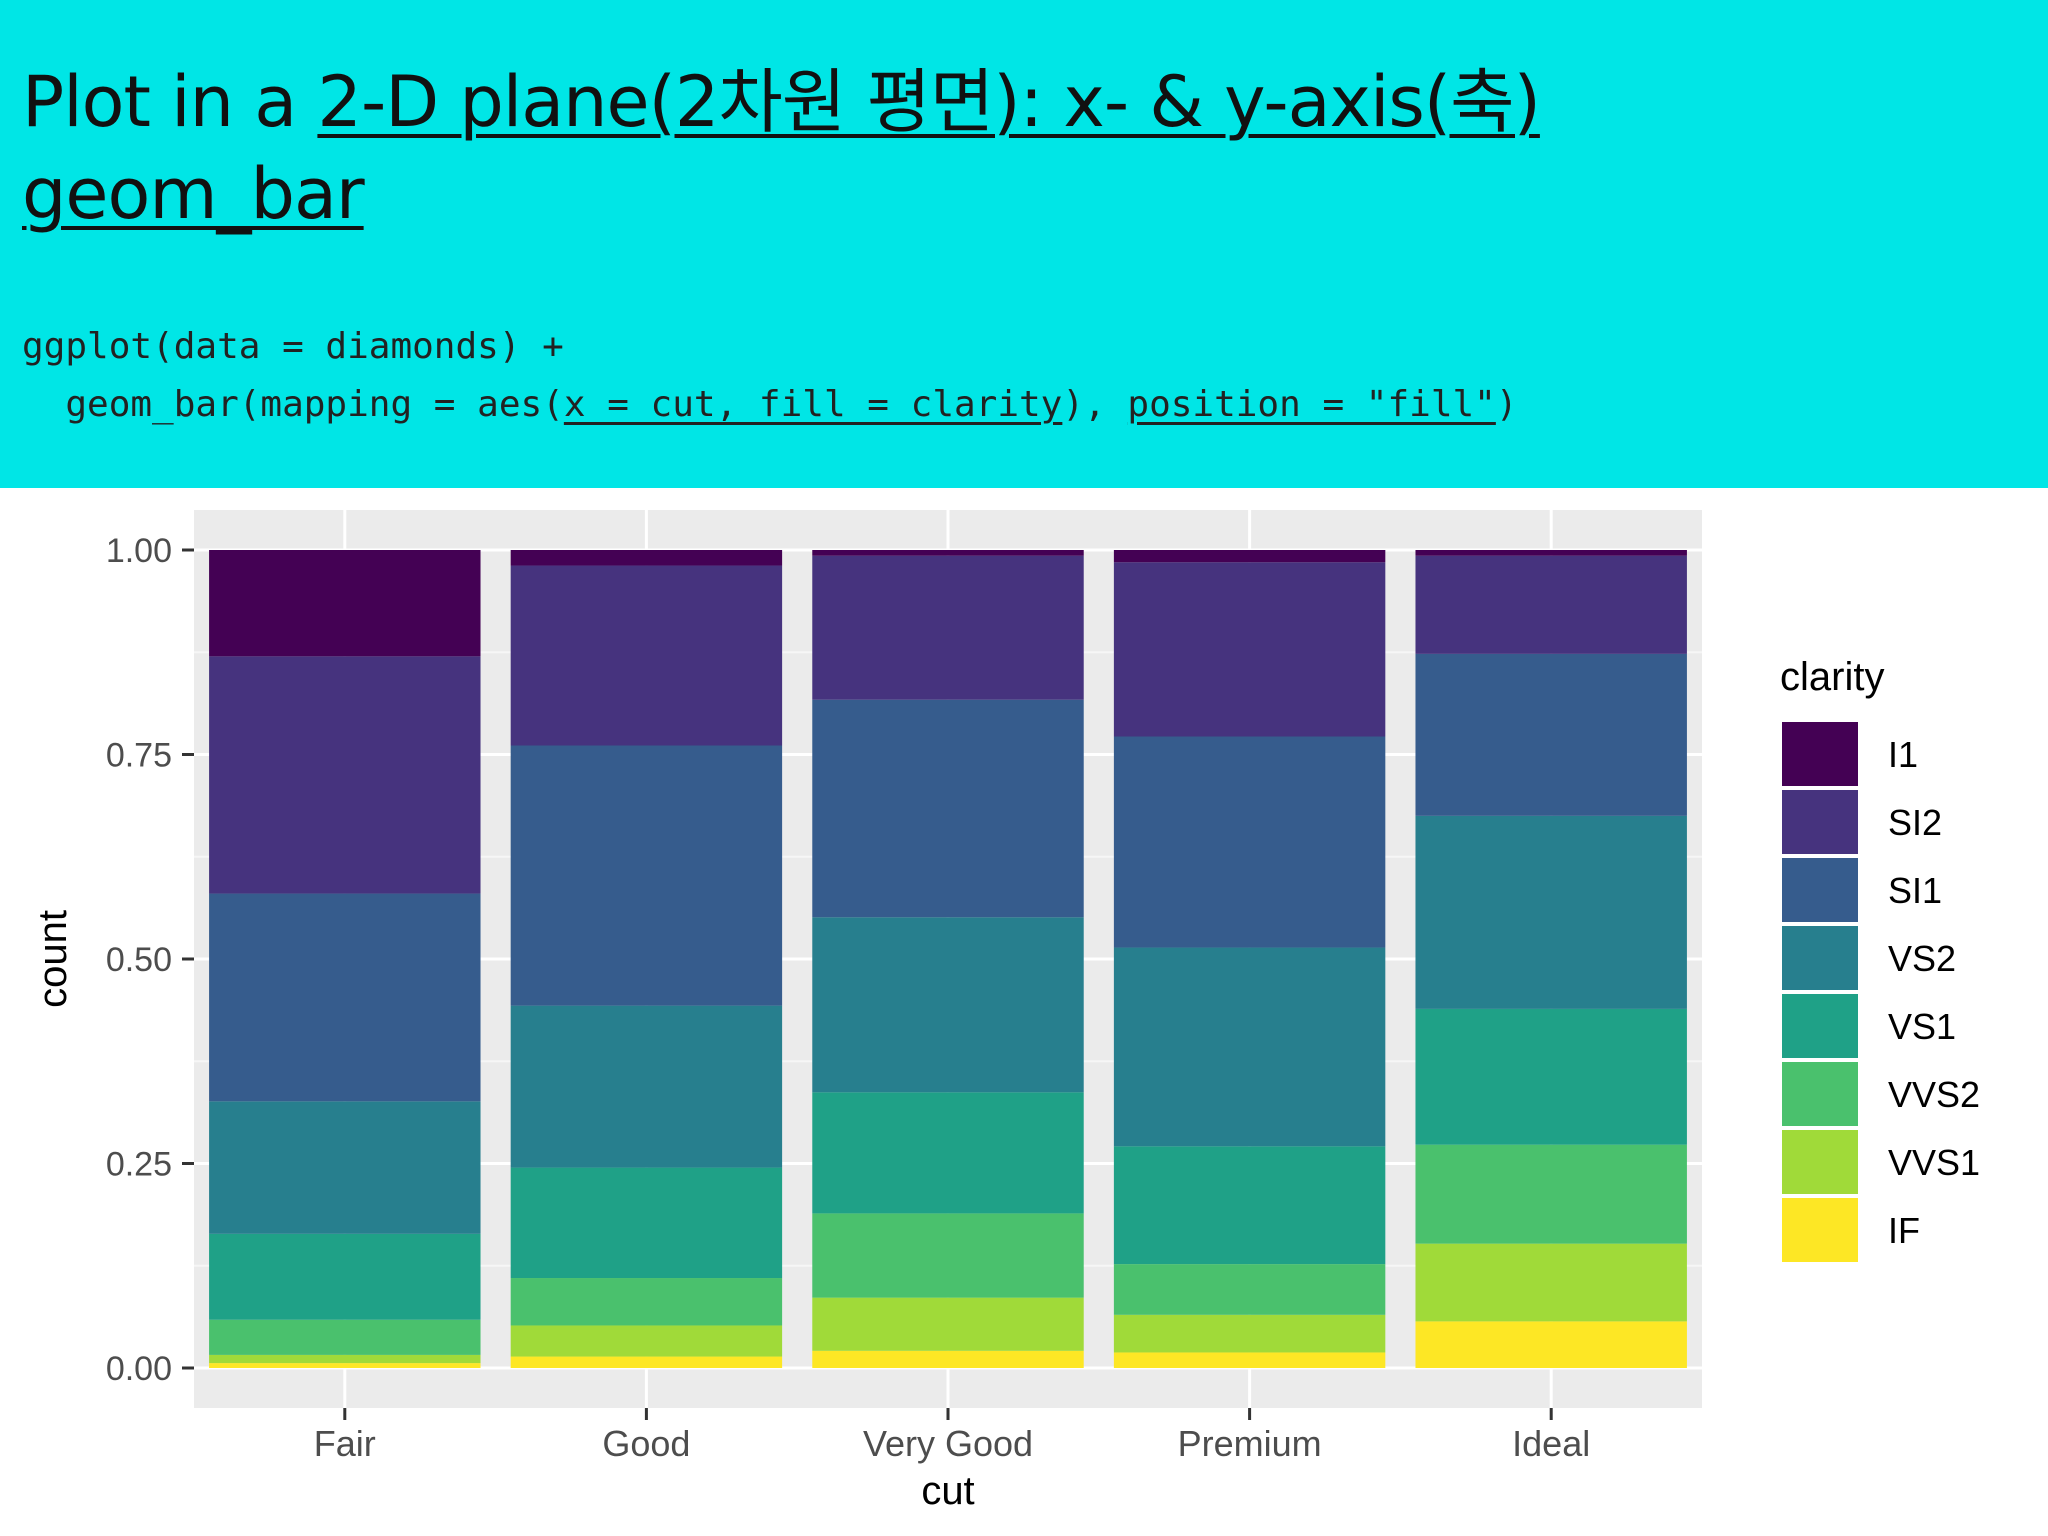 The height and width of the screenshot is (1536, 2048). What do you see at coordinates (139, 551) in the screenshot?
I see `y-tick-label: 1.00` at bounding box center [139, 551].